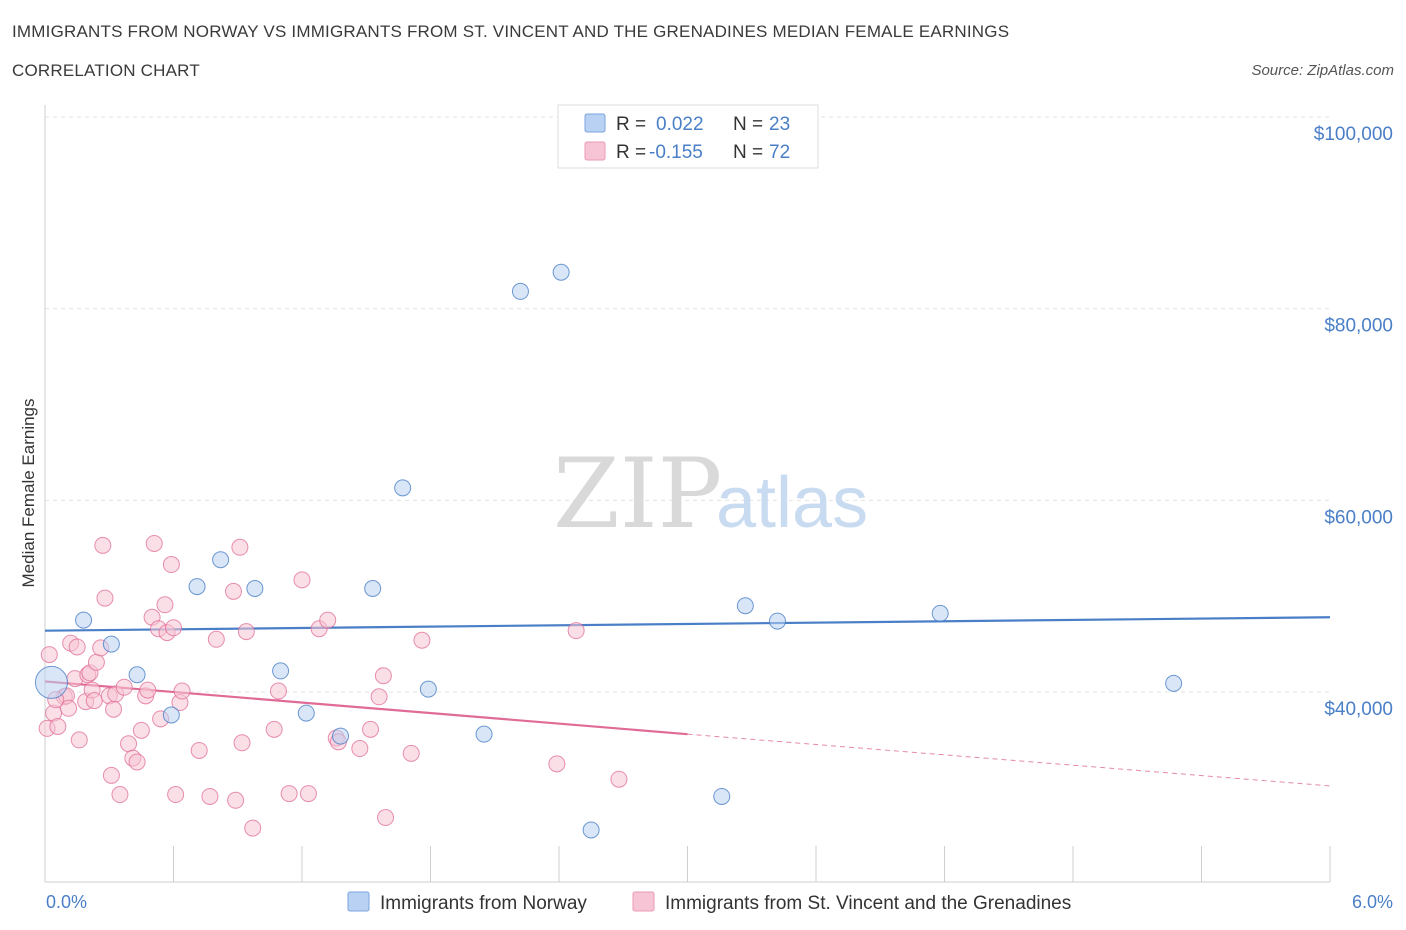 The width and height of the screenshot is (1406, 930). Describe the element at coordinates (66, 902) in the screenshot. I see `x-tick-label-0: 0.0%` at that location.